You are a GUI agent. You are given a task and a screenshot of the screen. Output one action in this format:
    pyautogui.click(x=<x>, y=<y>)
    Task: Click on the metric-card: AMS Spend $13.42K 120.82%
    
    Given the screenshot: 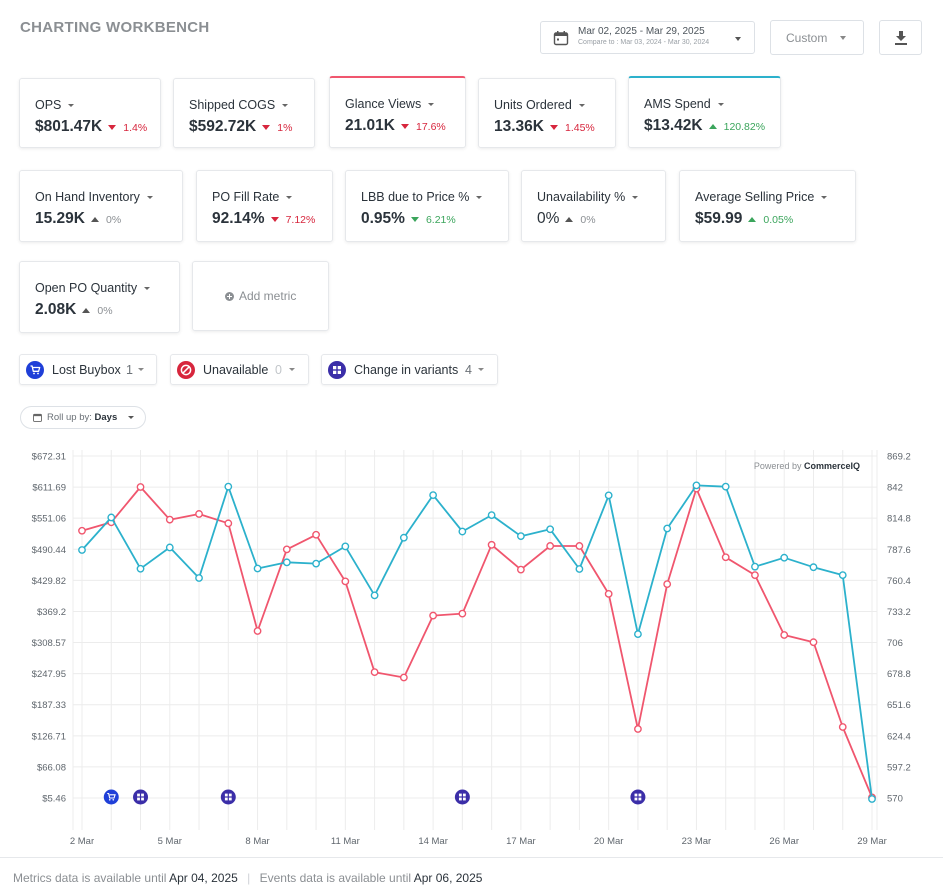 What is the action you would take?
    pyautogui.click(x=704, y=112)
    